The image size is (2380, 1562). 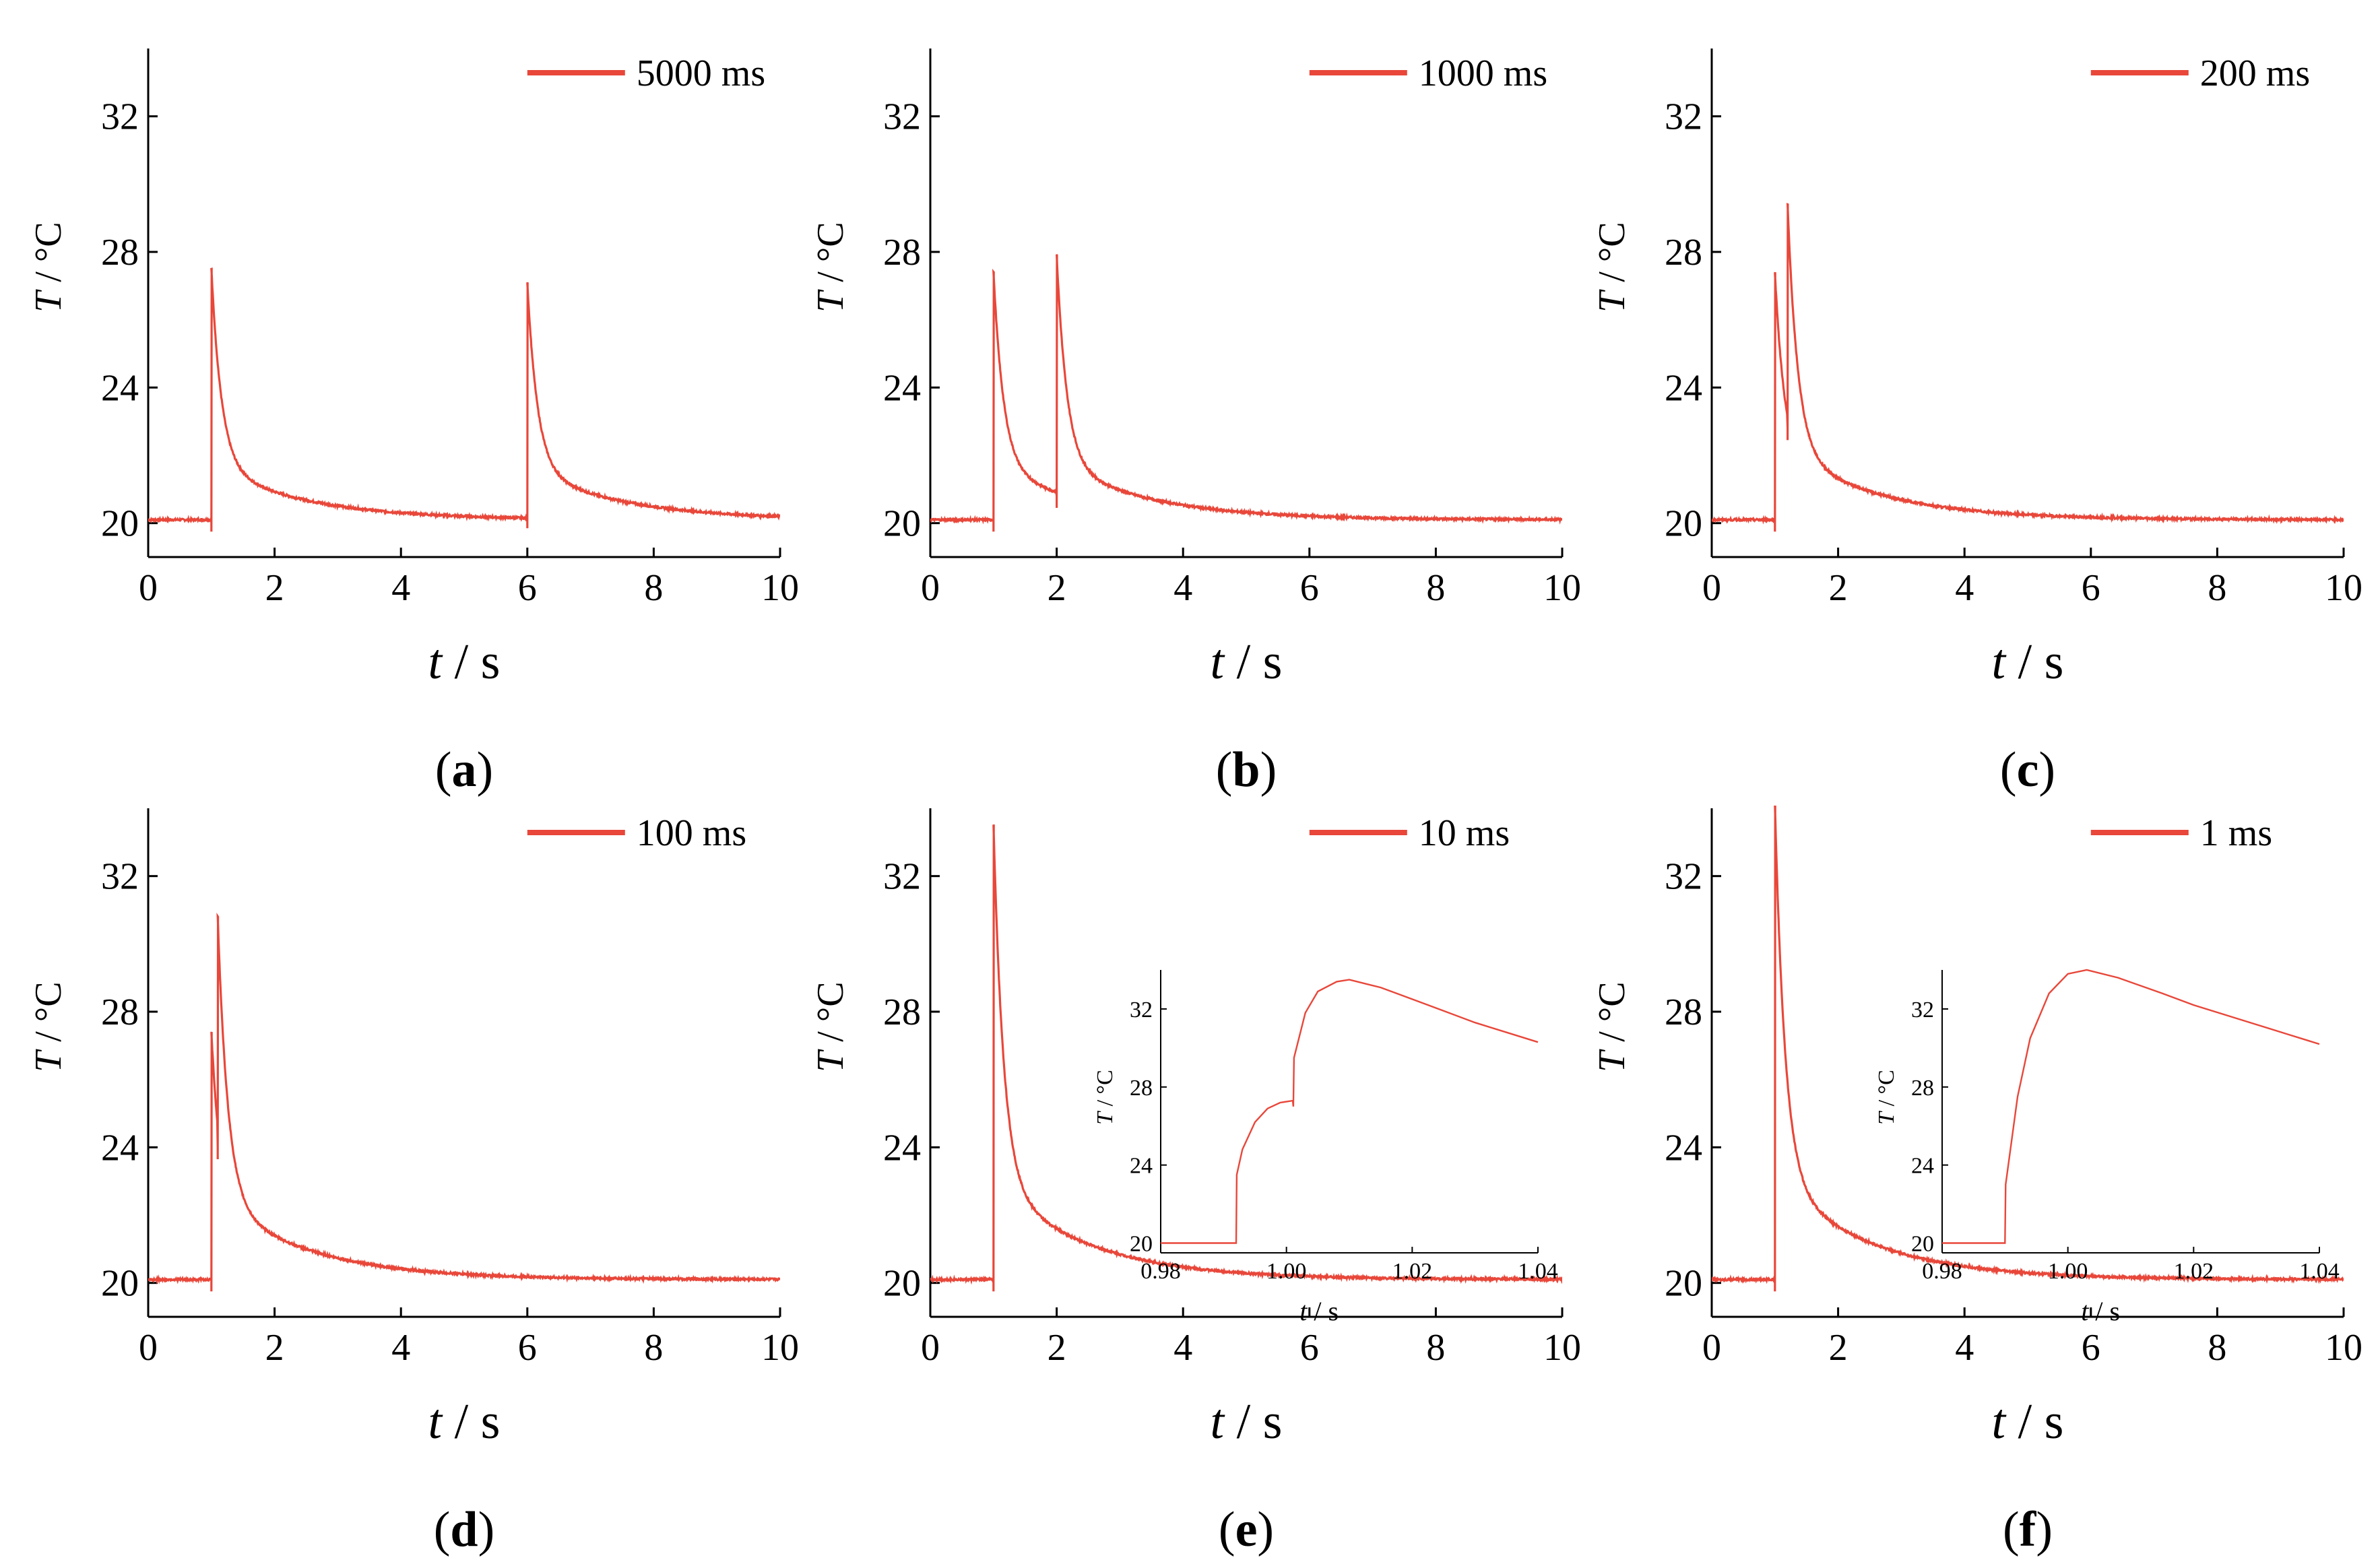 What do you see at coordinates (1538, 1271) in the screenshot?
I see `inset-x-tick-label: 1.04` at bounding box center [1538, 1271].